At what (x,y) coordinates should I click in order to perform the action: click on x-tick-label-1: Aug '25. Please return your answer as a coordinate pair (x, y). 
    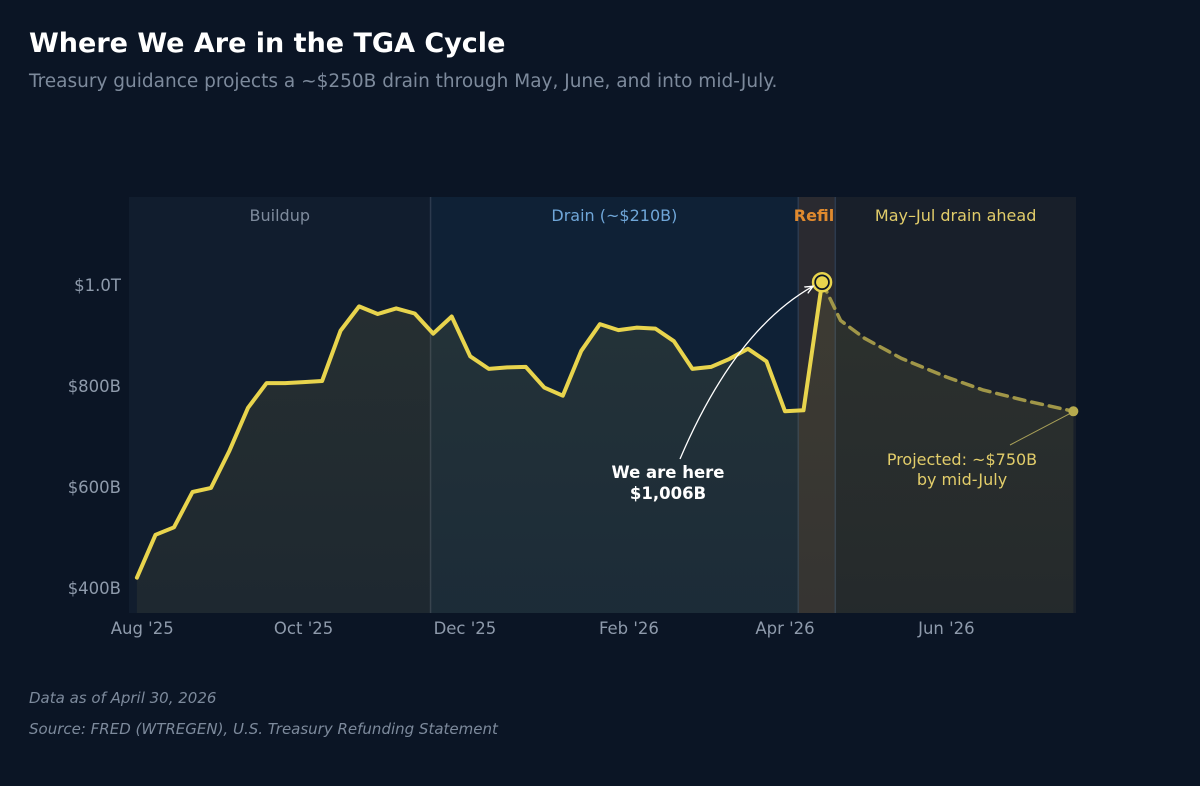
    Looking at the image, I should click on (142, 628).